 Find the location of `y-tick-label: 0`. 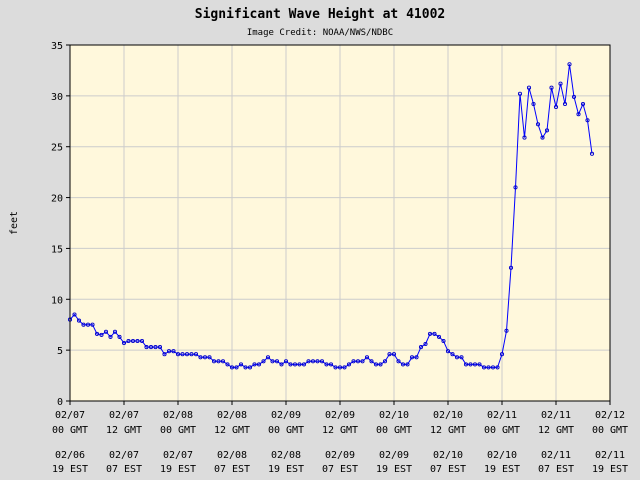

y-tick-label: 0 is located at coordinates (60, 402).